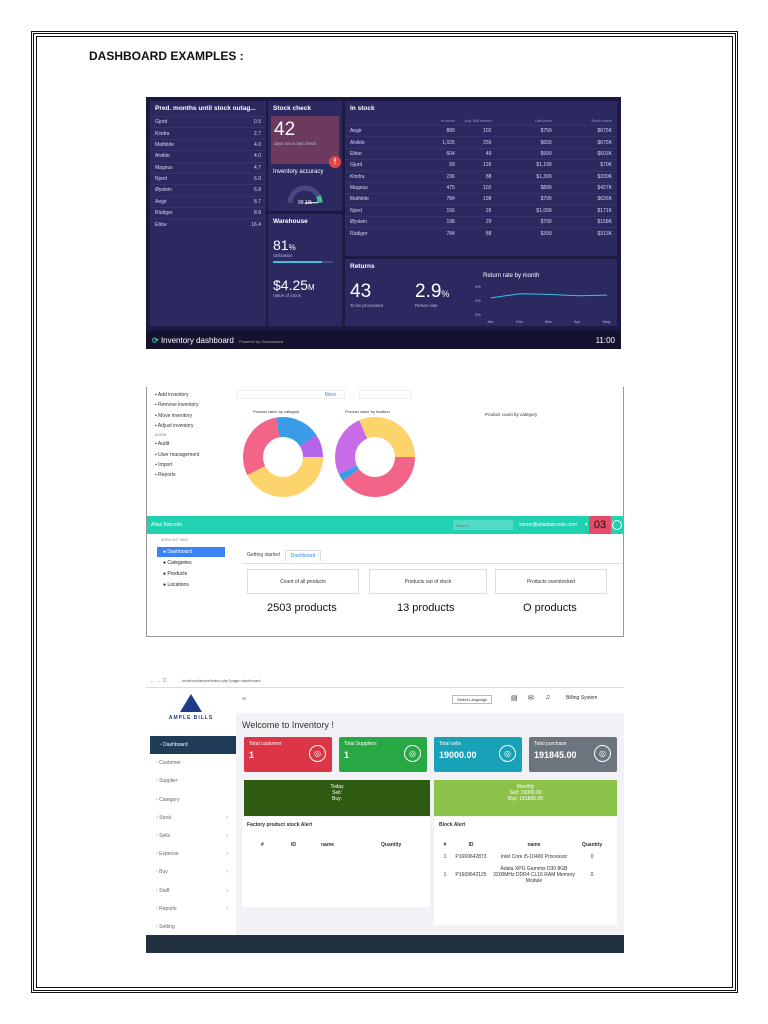  What do you see at coordinates (163, 190) in the screenshot?
I see `row-name: Øystein` at bounding box center [163, 190].